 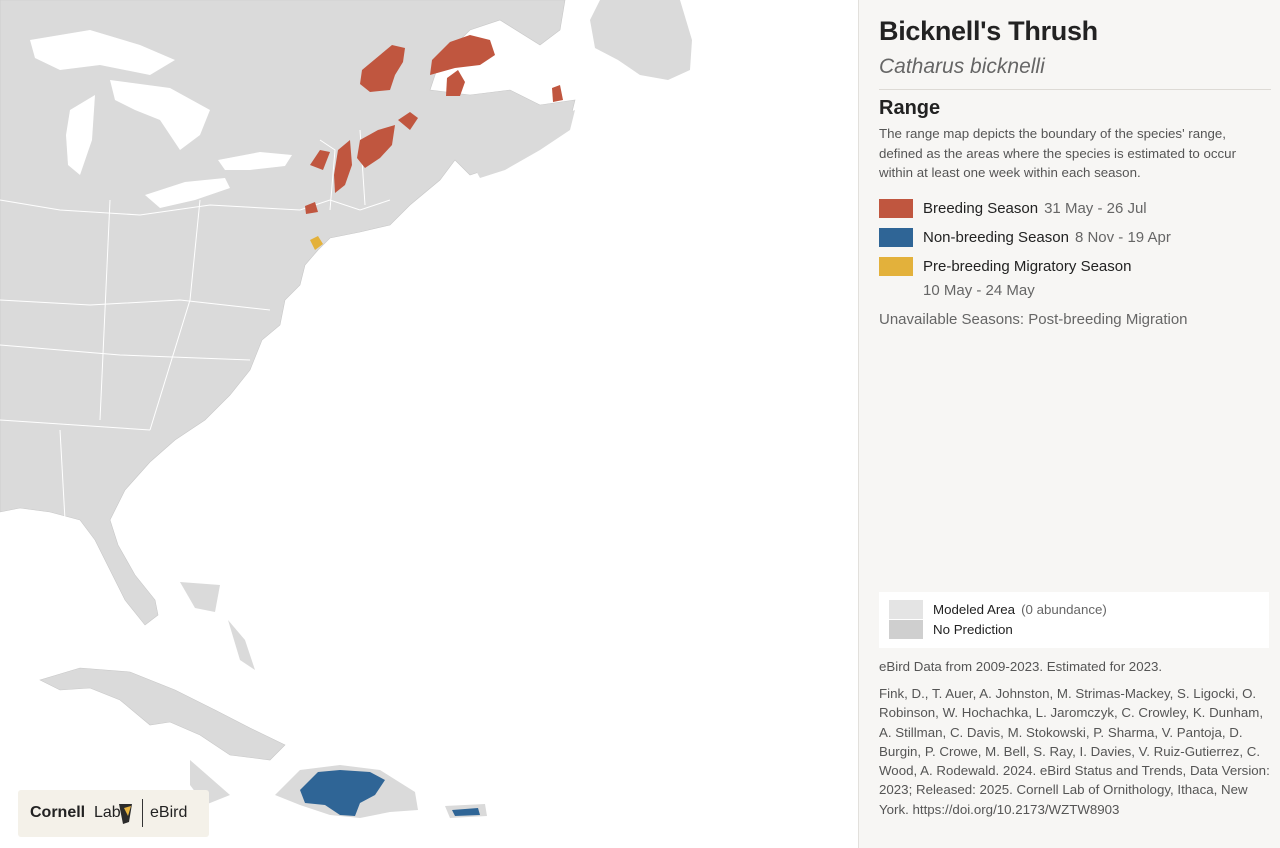 What do you see at coordinates (1122, 237) in the screenshot?
I see `season-dates: 8 Nov - 19 Apr` at bounding box center [1122, 237].